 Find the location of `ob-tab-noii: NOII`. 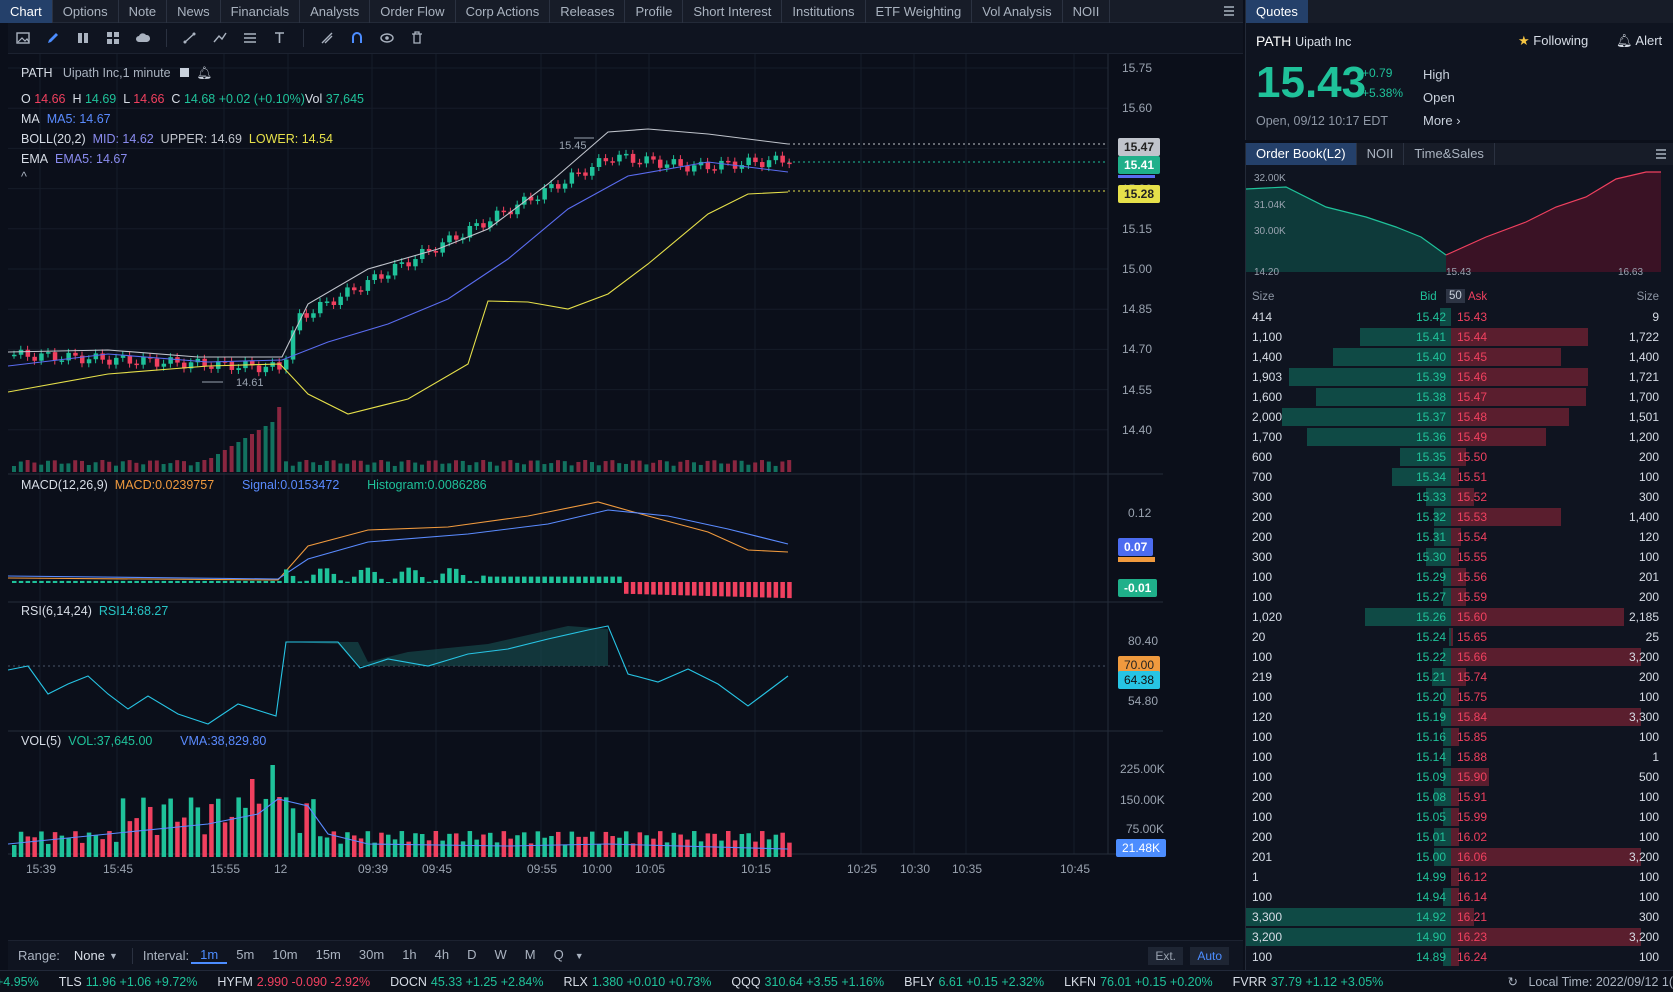

ob-tab-noii: NOII is located at coordinates (1381, 154).